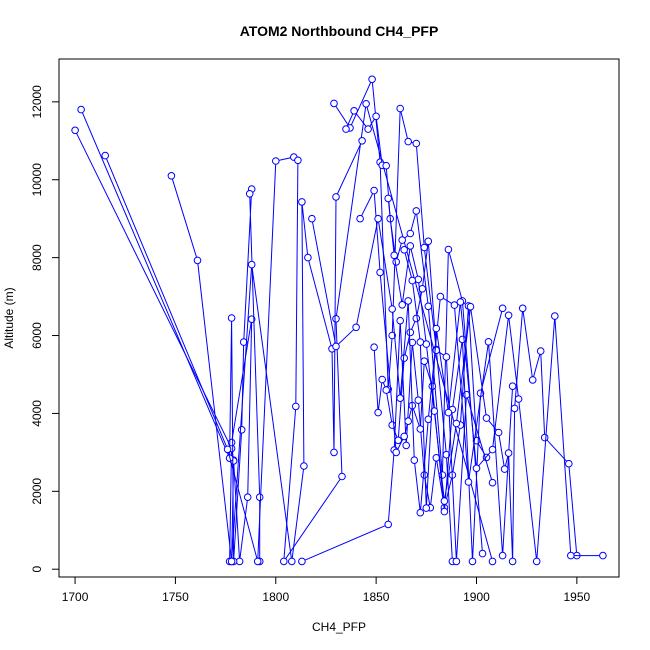 The image size is (650, 650). What do you see at coordinates (476, 597) in the screenshot?
I see `x-tick-label-4: 1900` at bounding box center [476, 597].